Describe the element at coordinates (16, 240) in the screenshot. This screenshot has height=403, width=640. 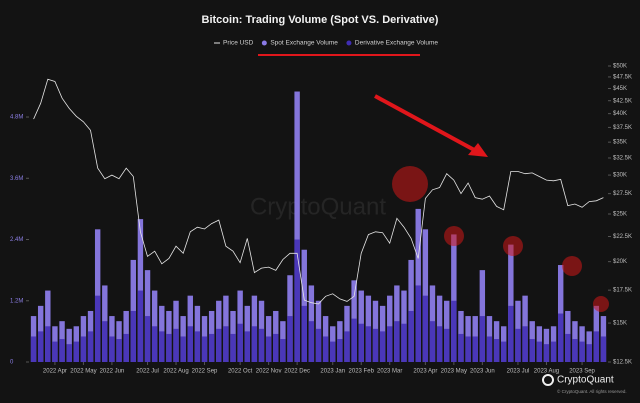
I see `y-tick-label: 2.4M` at that location.